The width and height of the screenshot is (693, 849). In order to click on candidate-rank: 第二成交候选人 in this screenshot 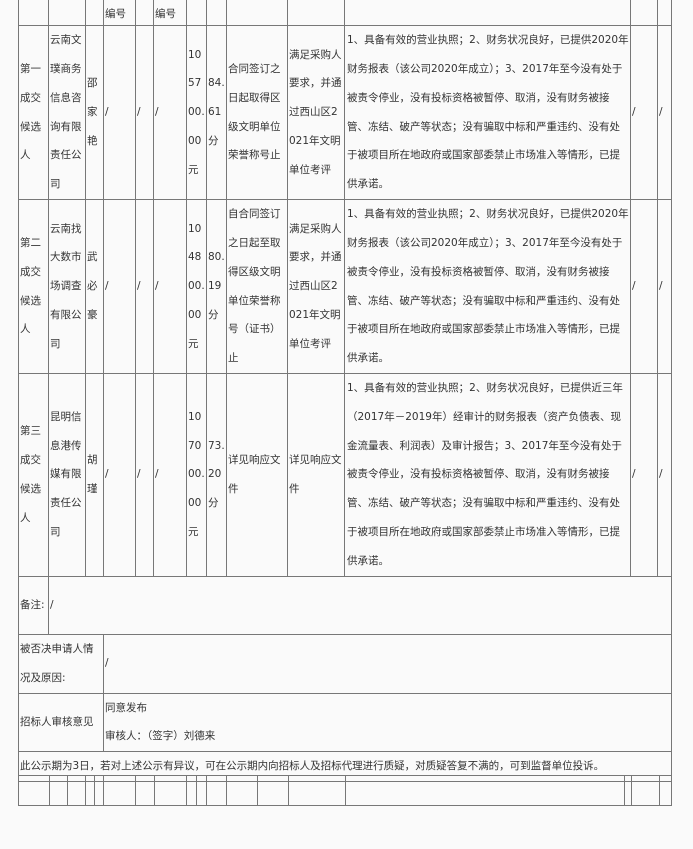, I will do `click(33, 286)`.